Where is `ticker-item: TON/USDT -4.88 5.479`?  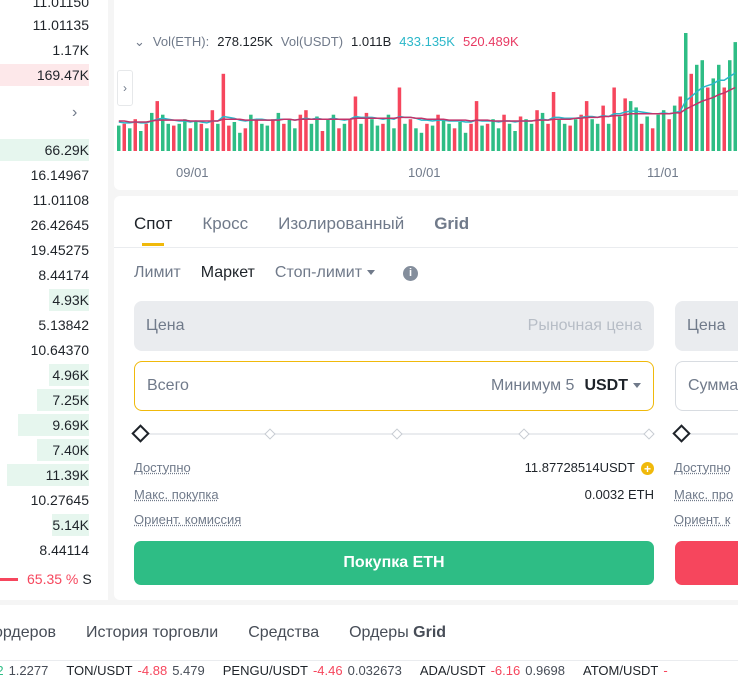
ticker-item: TON/USDT -4.88 5.479 is located at coordinates (135, 670).